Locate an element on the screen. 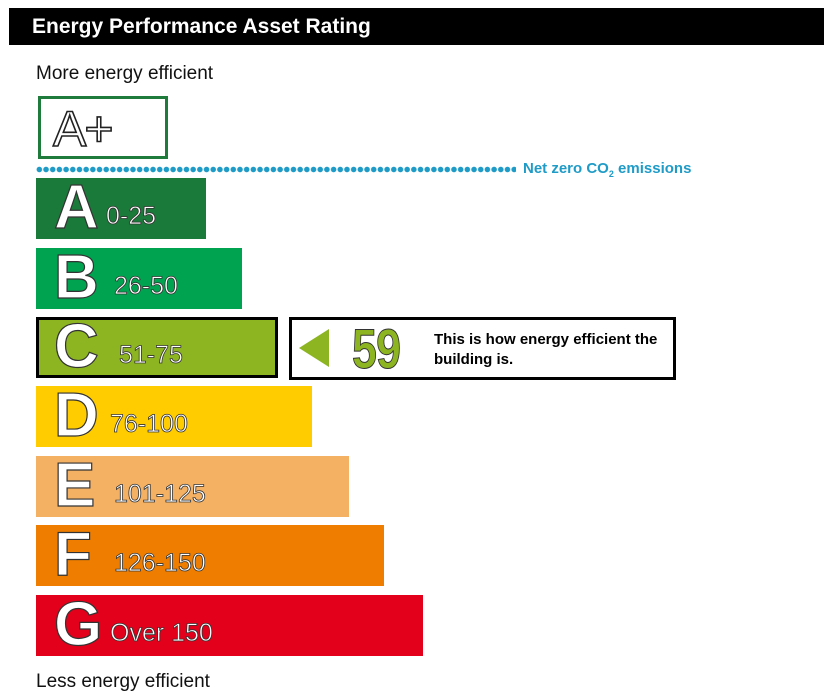 The width and height of the screenshot is (833, 698). netzero-dots is located at coordinates (276, 169).